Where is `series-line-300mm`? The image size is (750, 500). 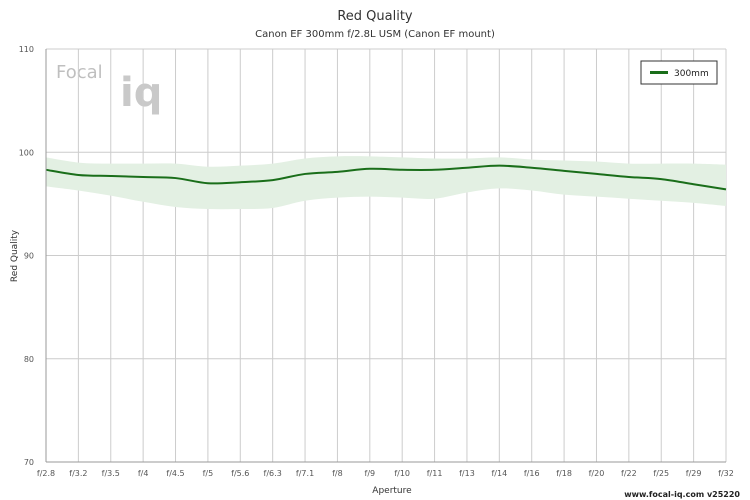 series-line-300mm is located at coordinates (386, 177).